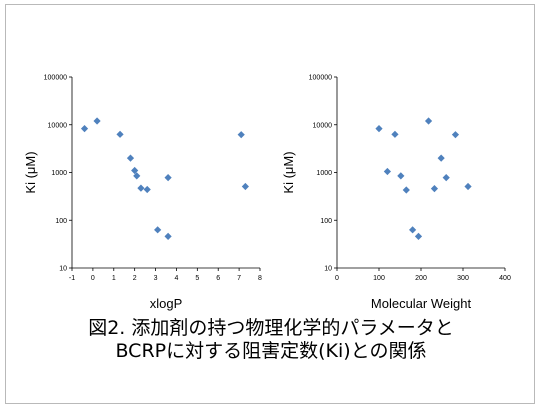  I want to click on x-tick-label: 200, so click(421, 278).